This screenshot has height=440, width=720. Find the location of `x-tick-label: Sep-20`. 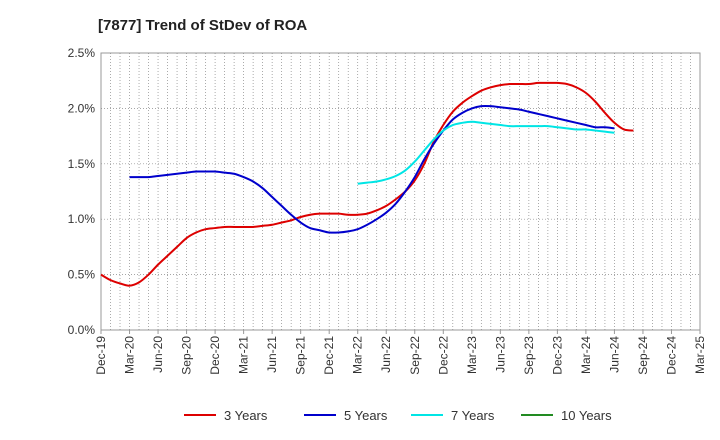

x-tick-label: Sep-20 is located at coordinates (187, 355).